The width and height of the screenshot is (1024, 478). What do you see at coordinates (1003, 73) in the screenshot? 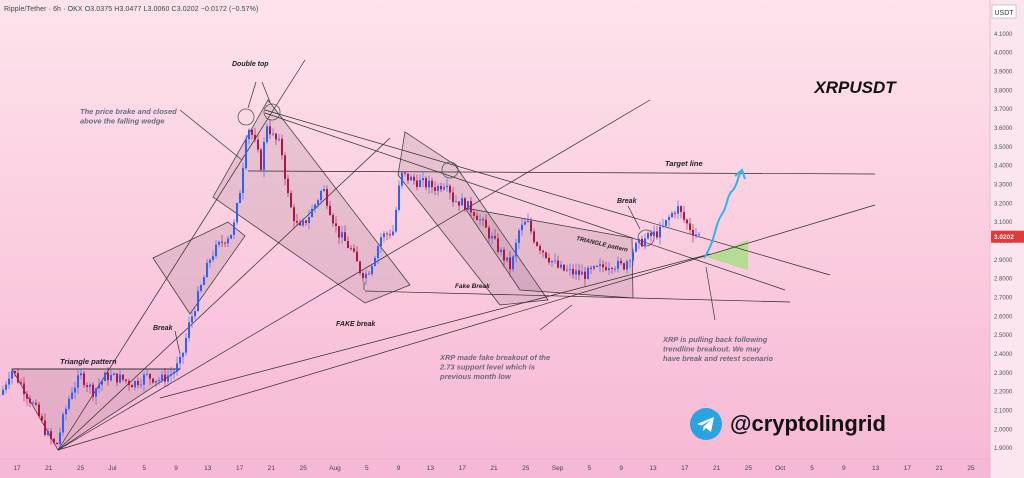
I see `y-tick-label: 3.9000` at bounding box center [1003, 73].